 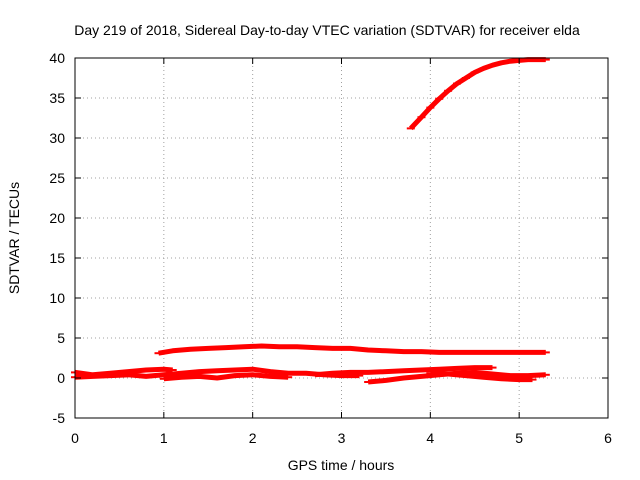 What do you see at coordinates (57, 258) in the screenshot?
I see `y-tick-label: 15` at bounding box center [57, 258].